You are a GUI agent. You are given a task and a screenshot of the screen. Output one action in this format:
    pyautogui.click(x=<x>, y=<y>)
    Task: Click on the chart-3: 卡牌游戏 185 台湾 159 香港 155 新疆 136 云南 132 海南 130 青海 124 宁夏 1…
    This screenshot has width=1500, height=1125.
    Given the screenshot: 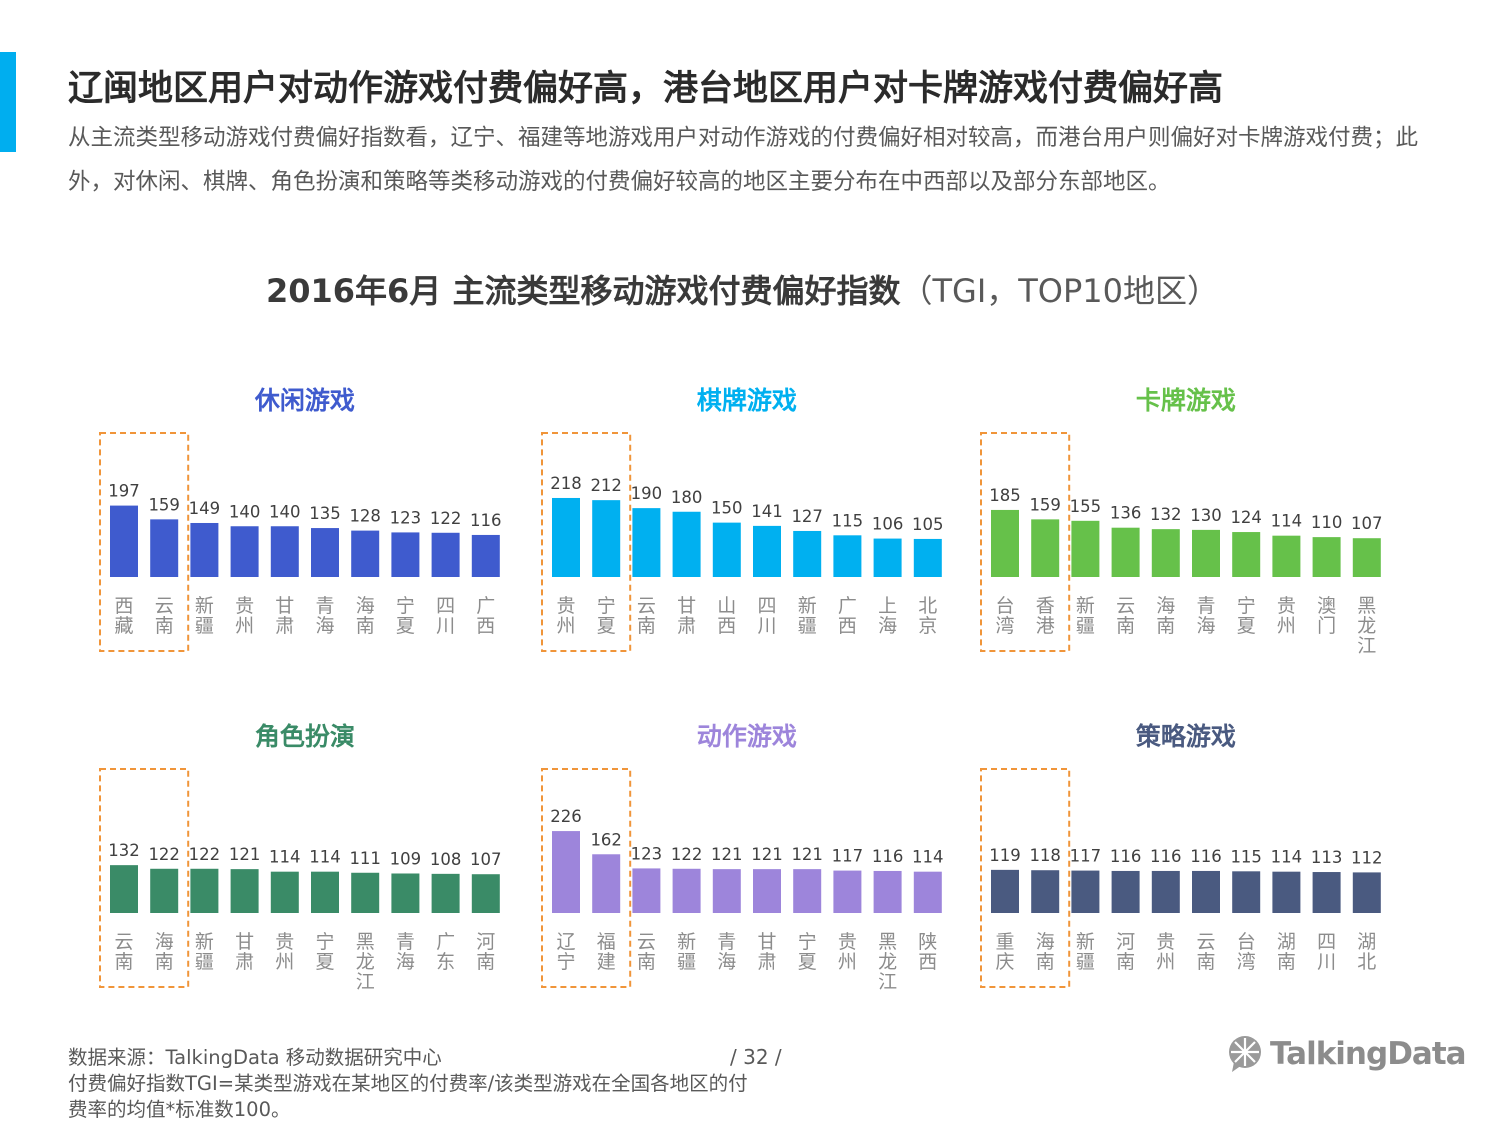 What is the action you would take?
    pyautogui.click(x=1181, y=521)
    